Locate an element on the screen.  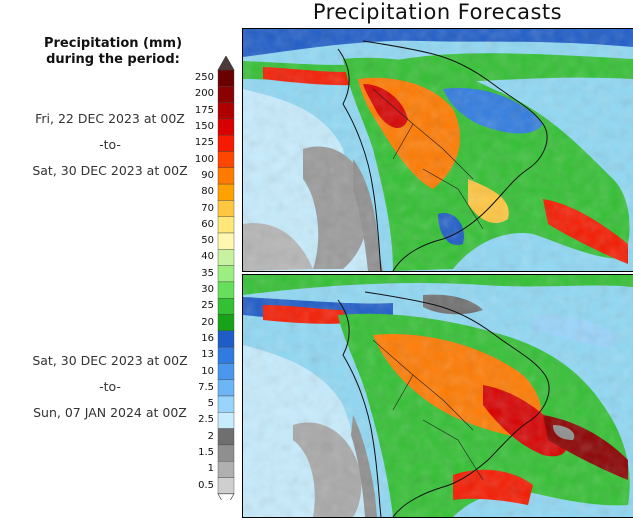
colorbar-tick-label: 150 is located at coordinates (204, 127).